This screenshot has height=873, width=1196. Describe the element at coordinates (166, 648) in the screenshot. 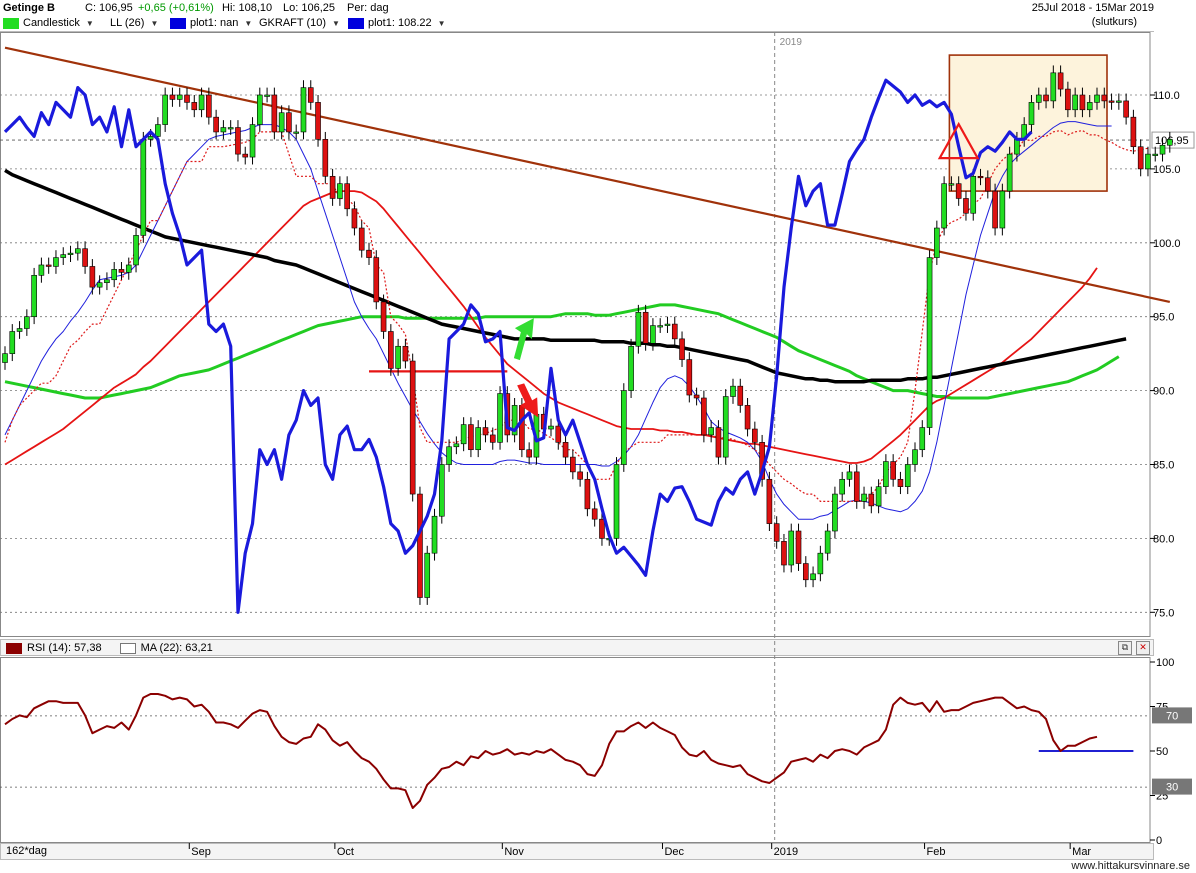

I see `rsi-ma-legend-item: MA (22): 63,21` at that location.